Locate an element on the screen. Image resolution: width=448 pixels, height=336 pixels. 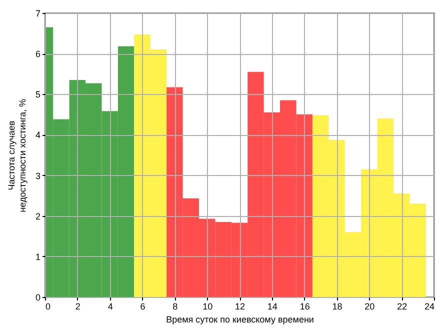
y-axis-title: Частота случаев недоступности хостинга, % is located at coordinates (17, 155).